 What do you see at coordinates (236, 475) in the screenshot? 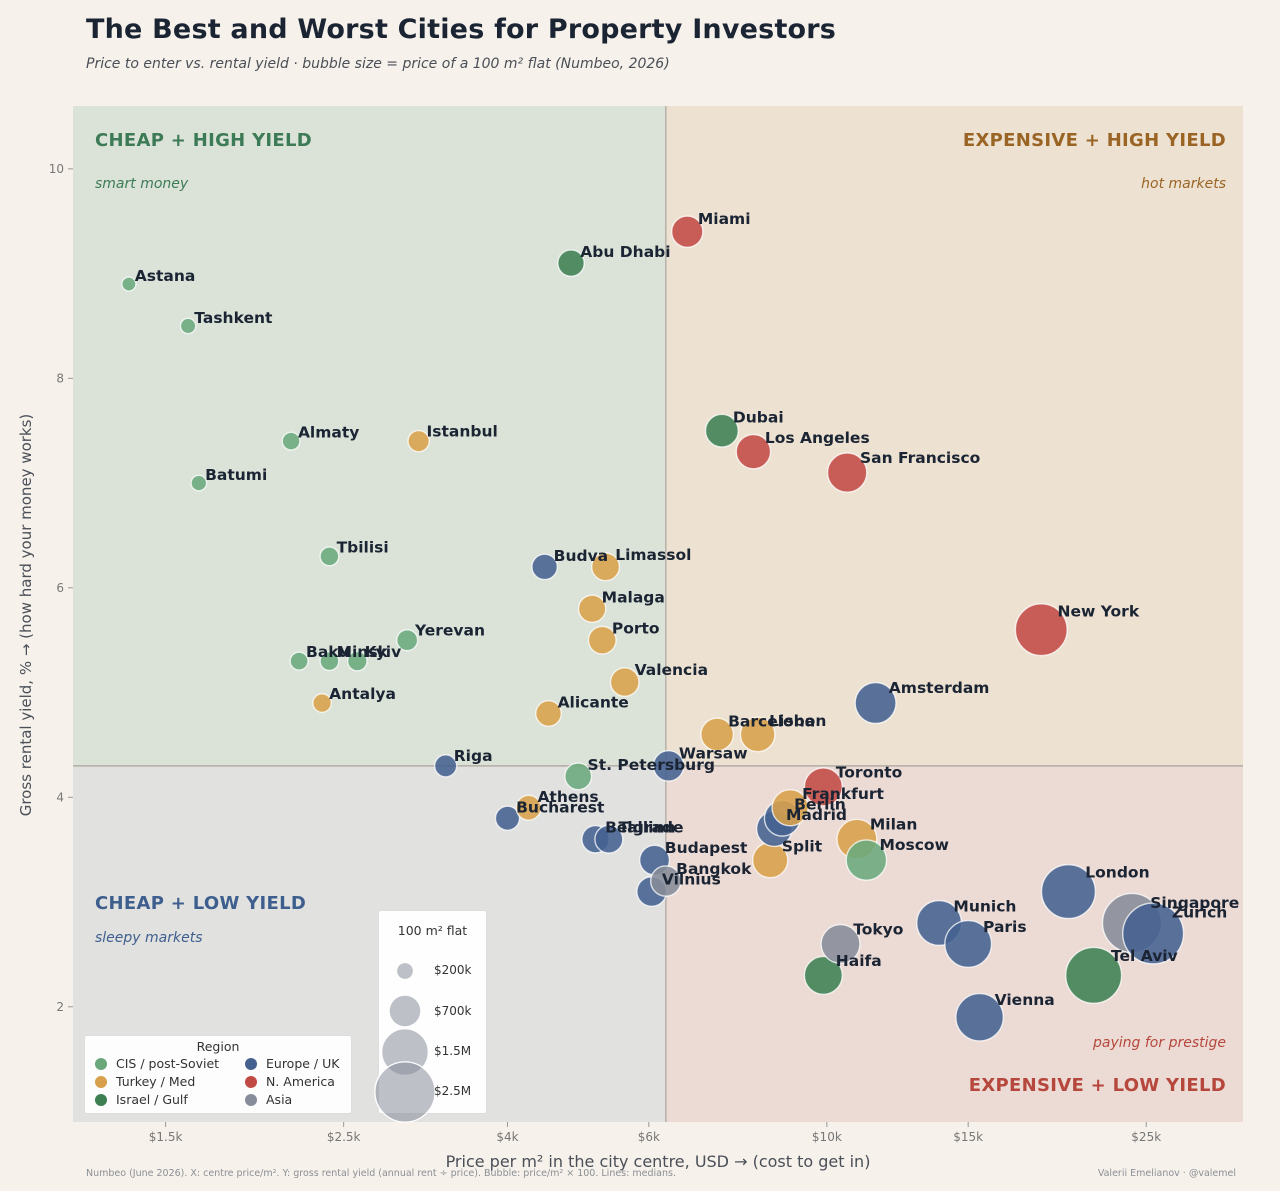
I see `city-label: Batumi` at bounding box center [236, 475].